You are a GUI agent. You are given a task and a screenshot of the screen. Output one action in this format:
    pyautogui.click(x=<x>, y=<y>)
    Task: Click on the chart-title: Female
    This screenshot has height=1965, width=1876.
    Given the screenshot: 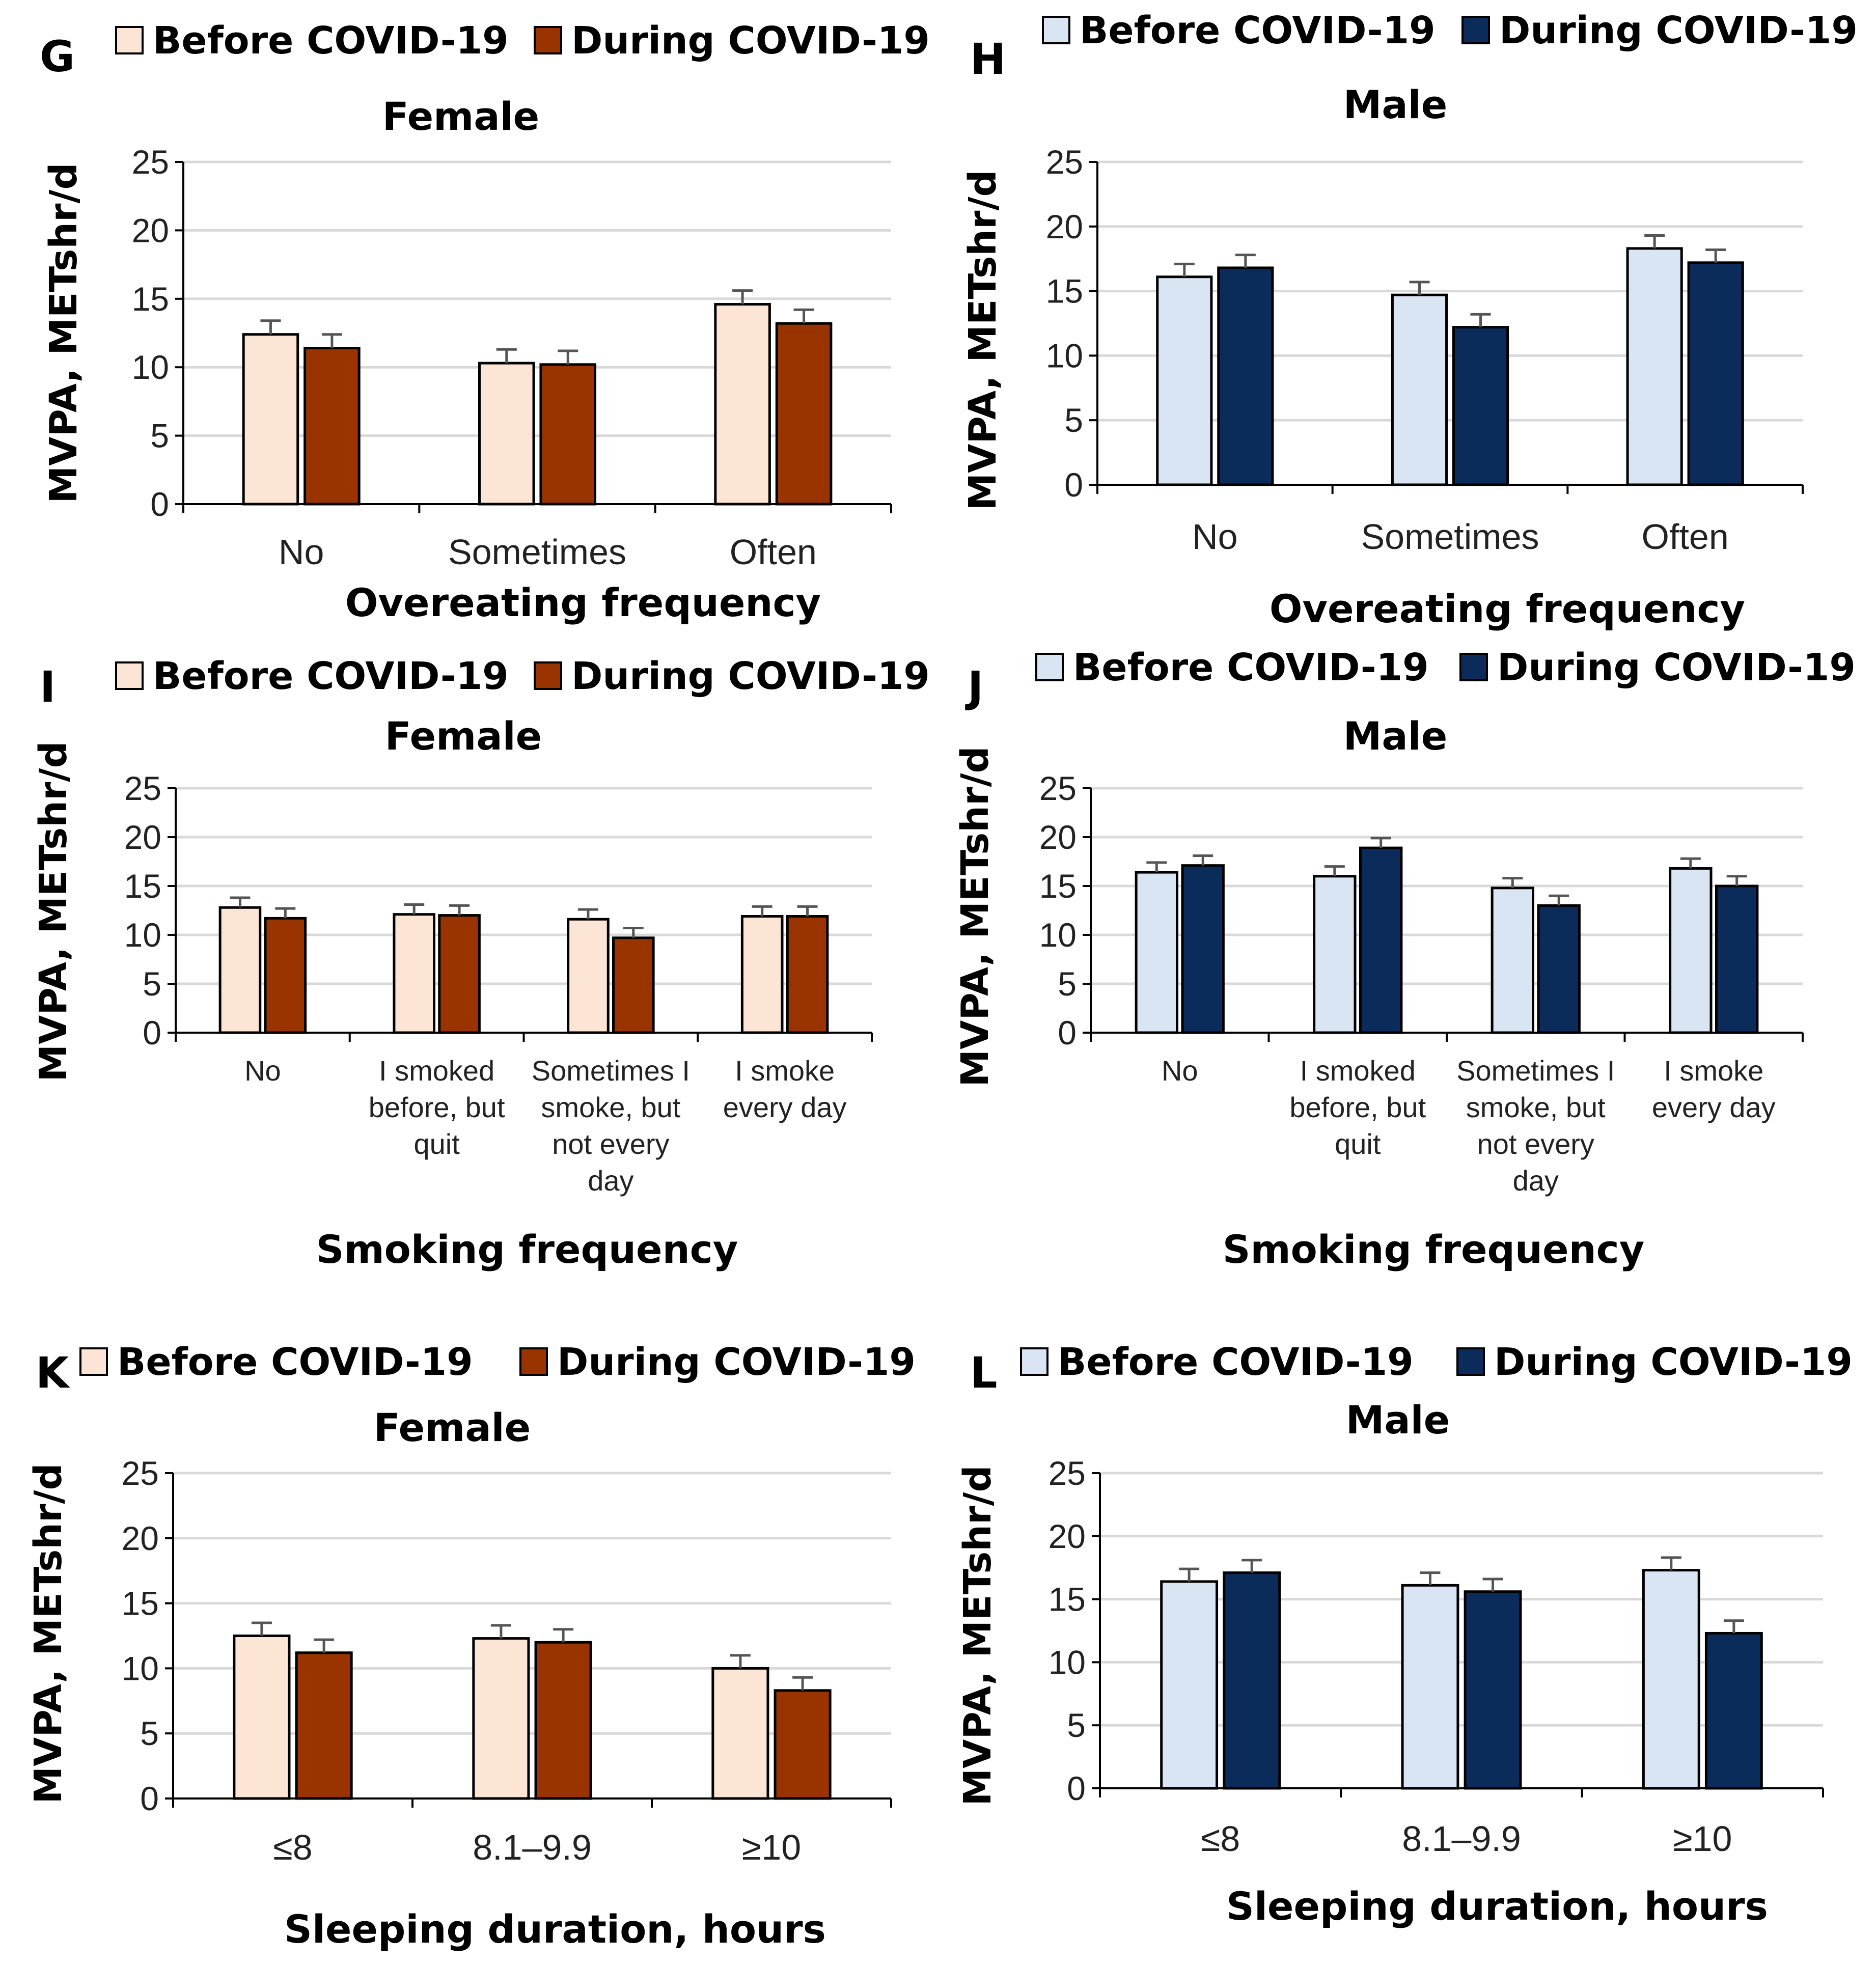 What is the action you would take?
    pyautogui.click(x=460, y=116)
    